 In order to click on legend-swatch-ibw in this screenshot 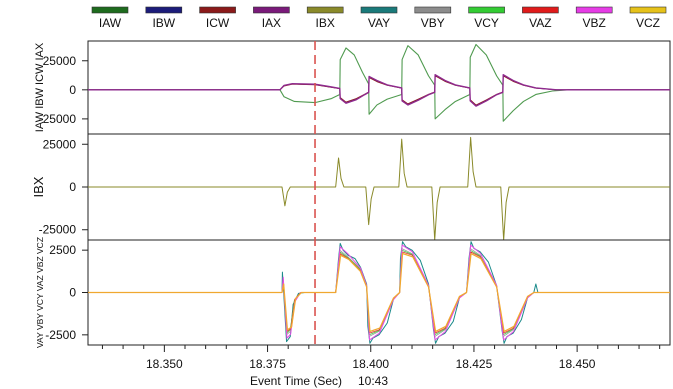, I will do `click(164, 10)`.